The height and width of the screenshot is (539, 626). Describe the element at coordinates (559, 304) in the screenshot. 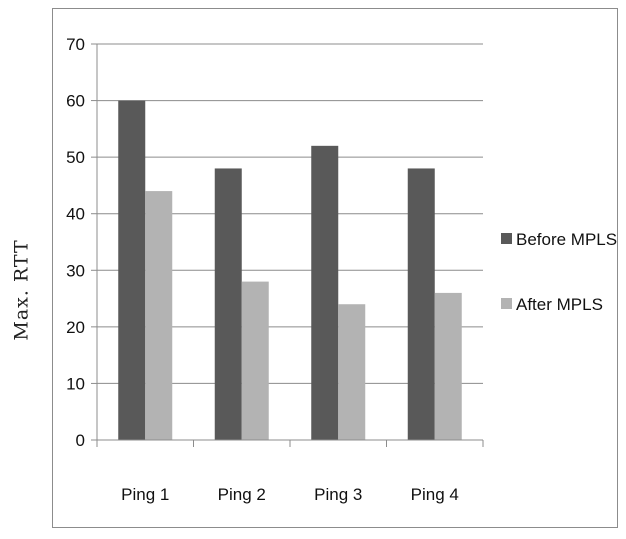

I see `legend-label: After MPLS` at that location.